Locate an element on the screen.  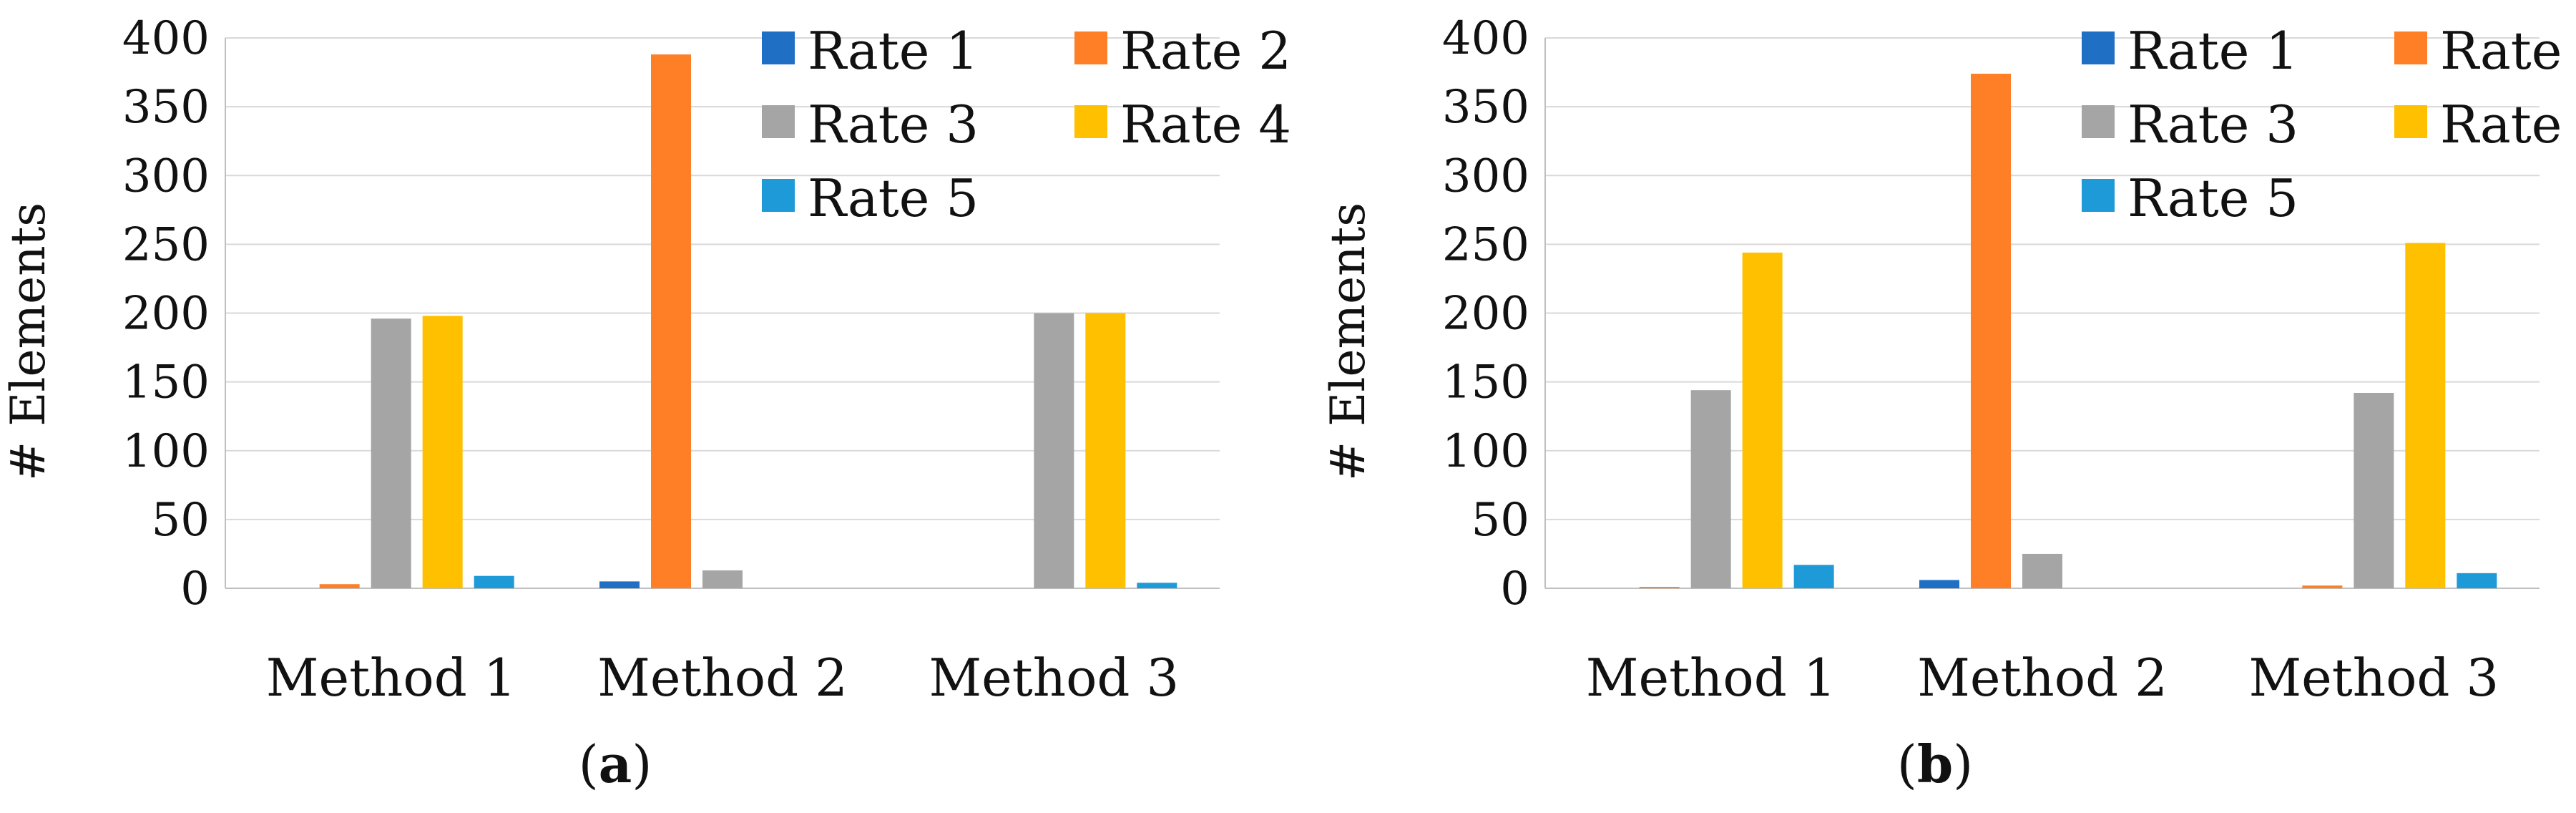
panel-caption: (b) is located at coordinates (1935, 764).